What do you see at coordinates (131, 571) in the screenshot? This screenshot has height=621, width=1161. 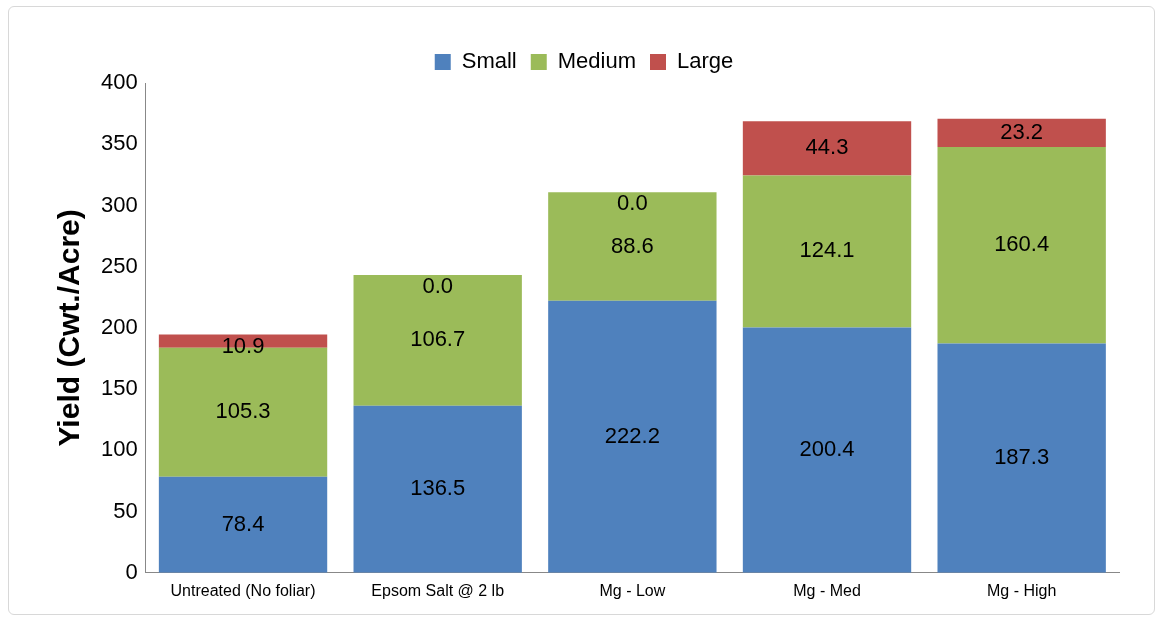 I see `y-tick-label: 0` at bounding box center [131, 571].